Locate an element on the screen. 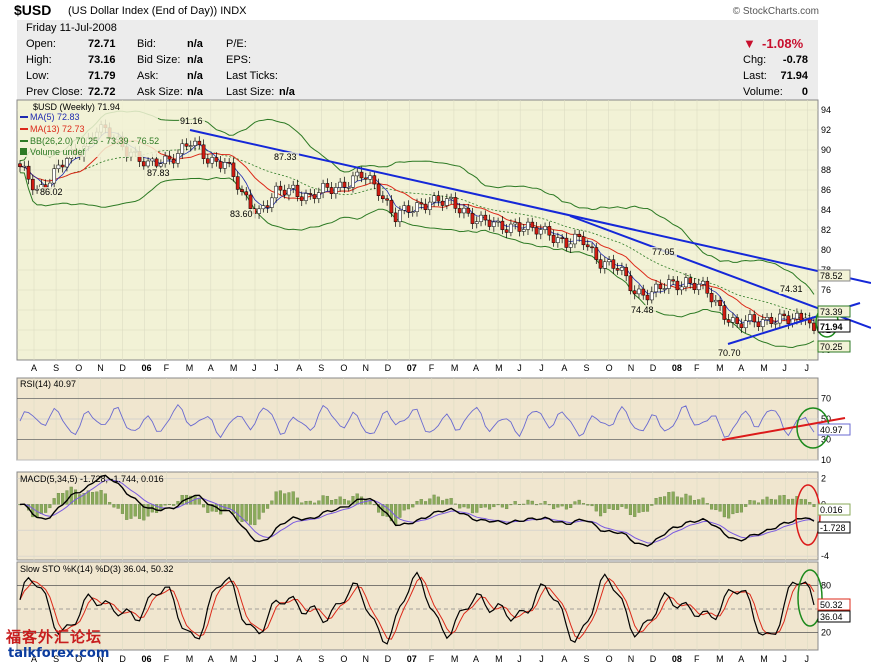 This screenshot has width=871, height=668. site-name-en: talkforex.com is located at coordinates (59, 653).